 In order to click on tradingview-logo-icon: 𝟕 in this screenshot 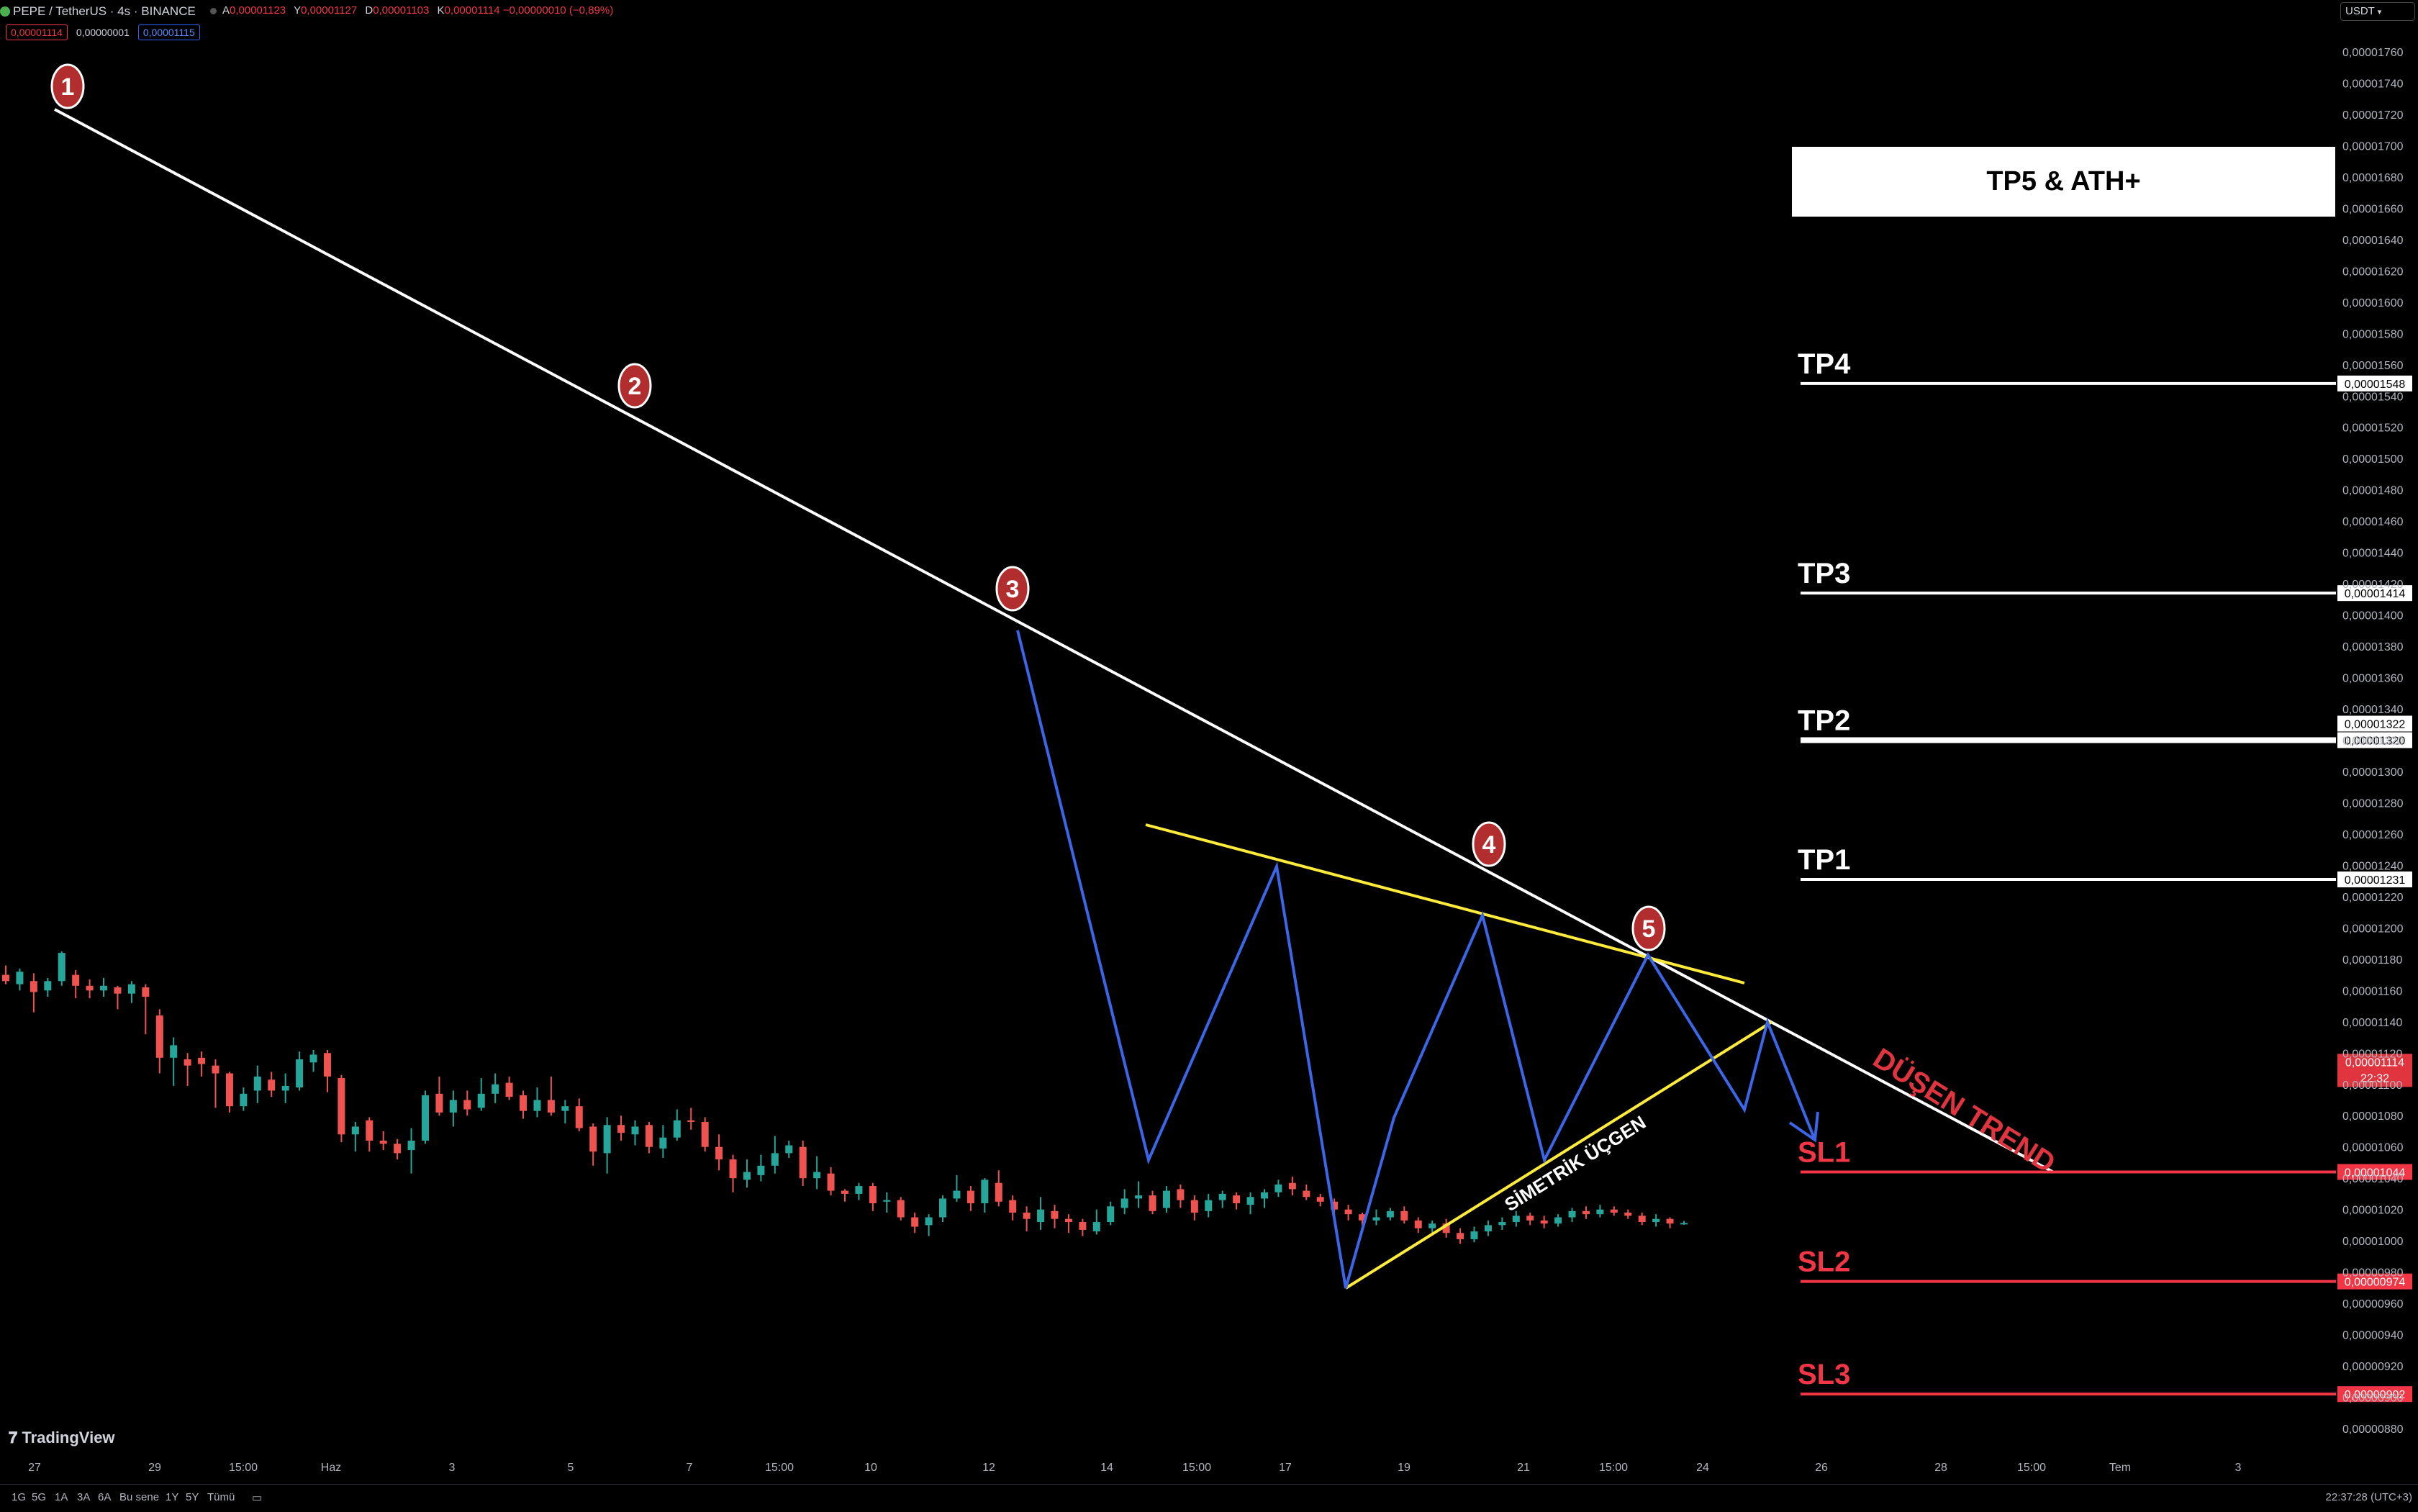, I will do `click(16, 1438)`.